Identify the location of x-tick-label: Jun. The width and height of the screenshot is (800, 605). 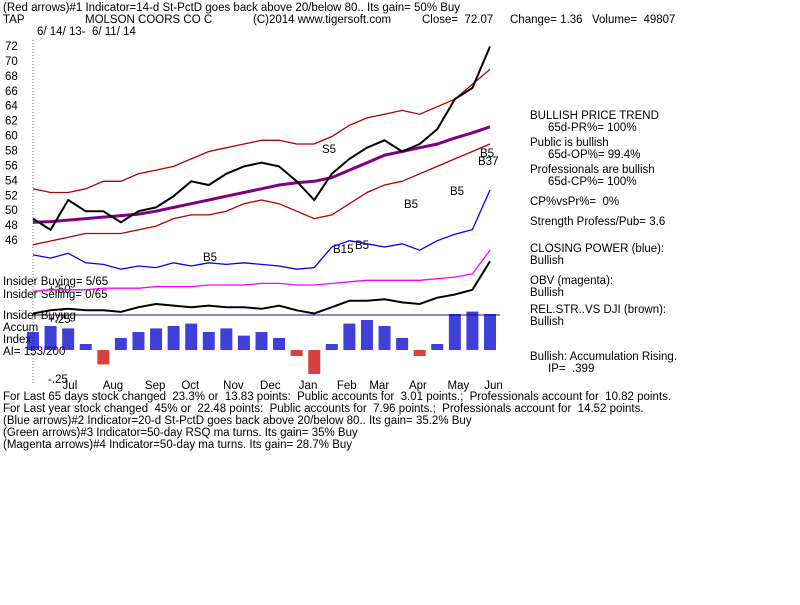
(493, 386).